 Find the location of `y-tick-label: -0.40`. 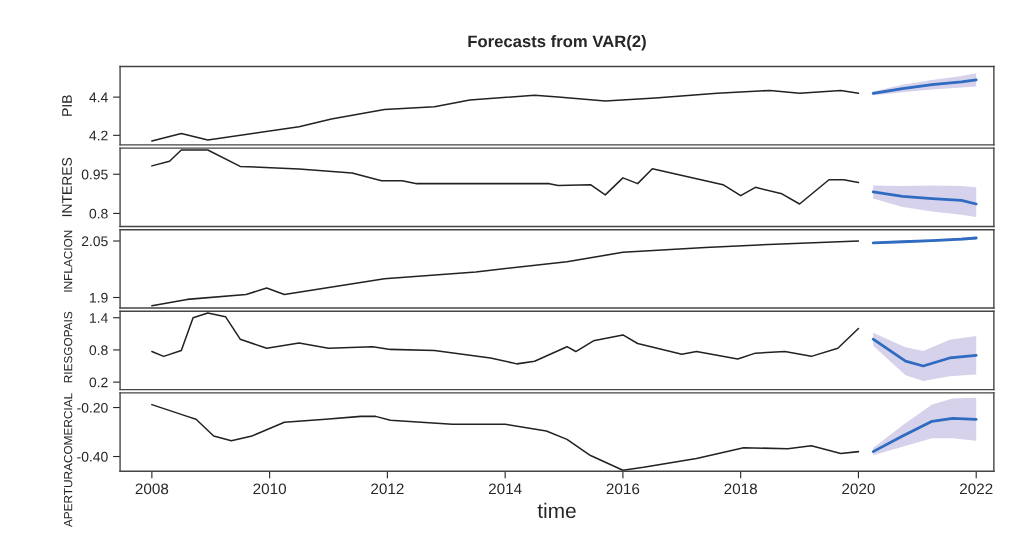

y-tick-label: -0.40 is located at coordinates (92, 456).